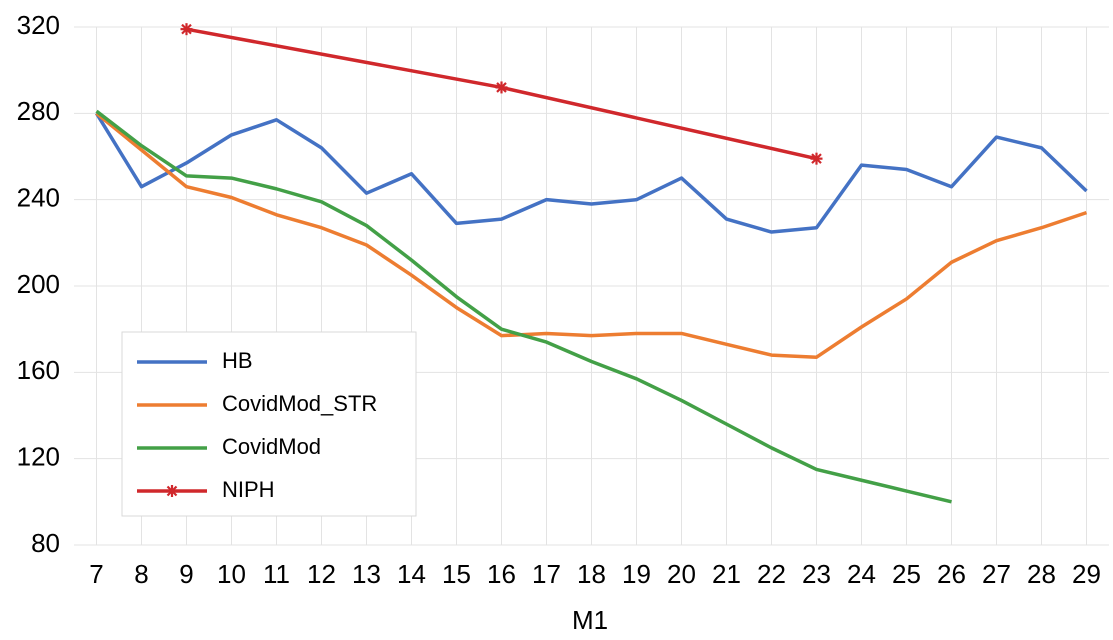 This screenshot has height=640, width=1113. I want to click on x-tick-label: 10, so click(231, 574).